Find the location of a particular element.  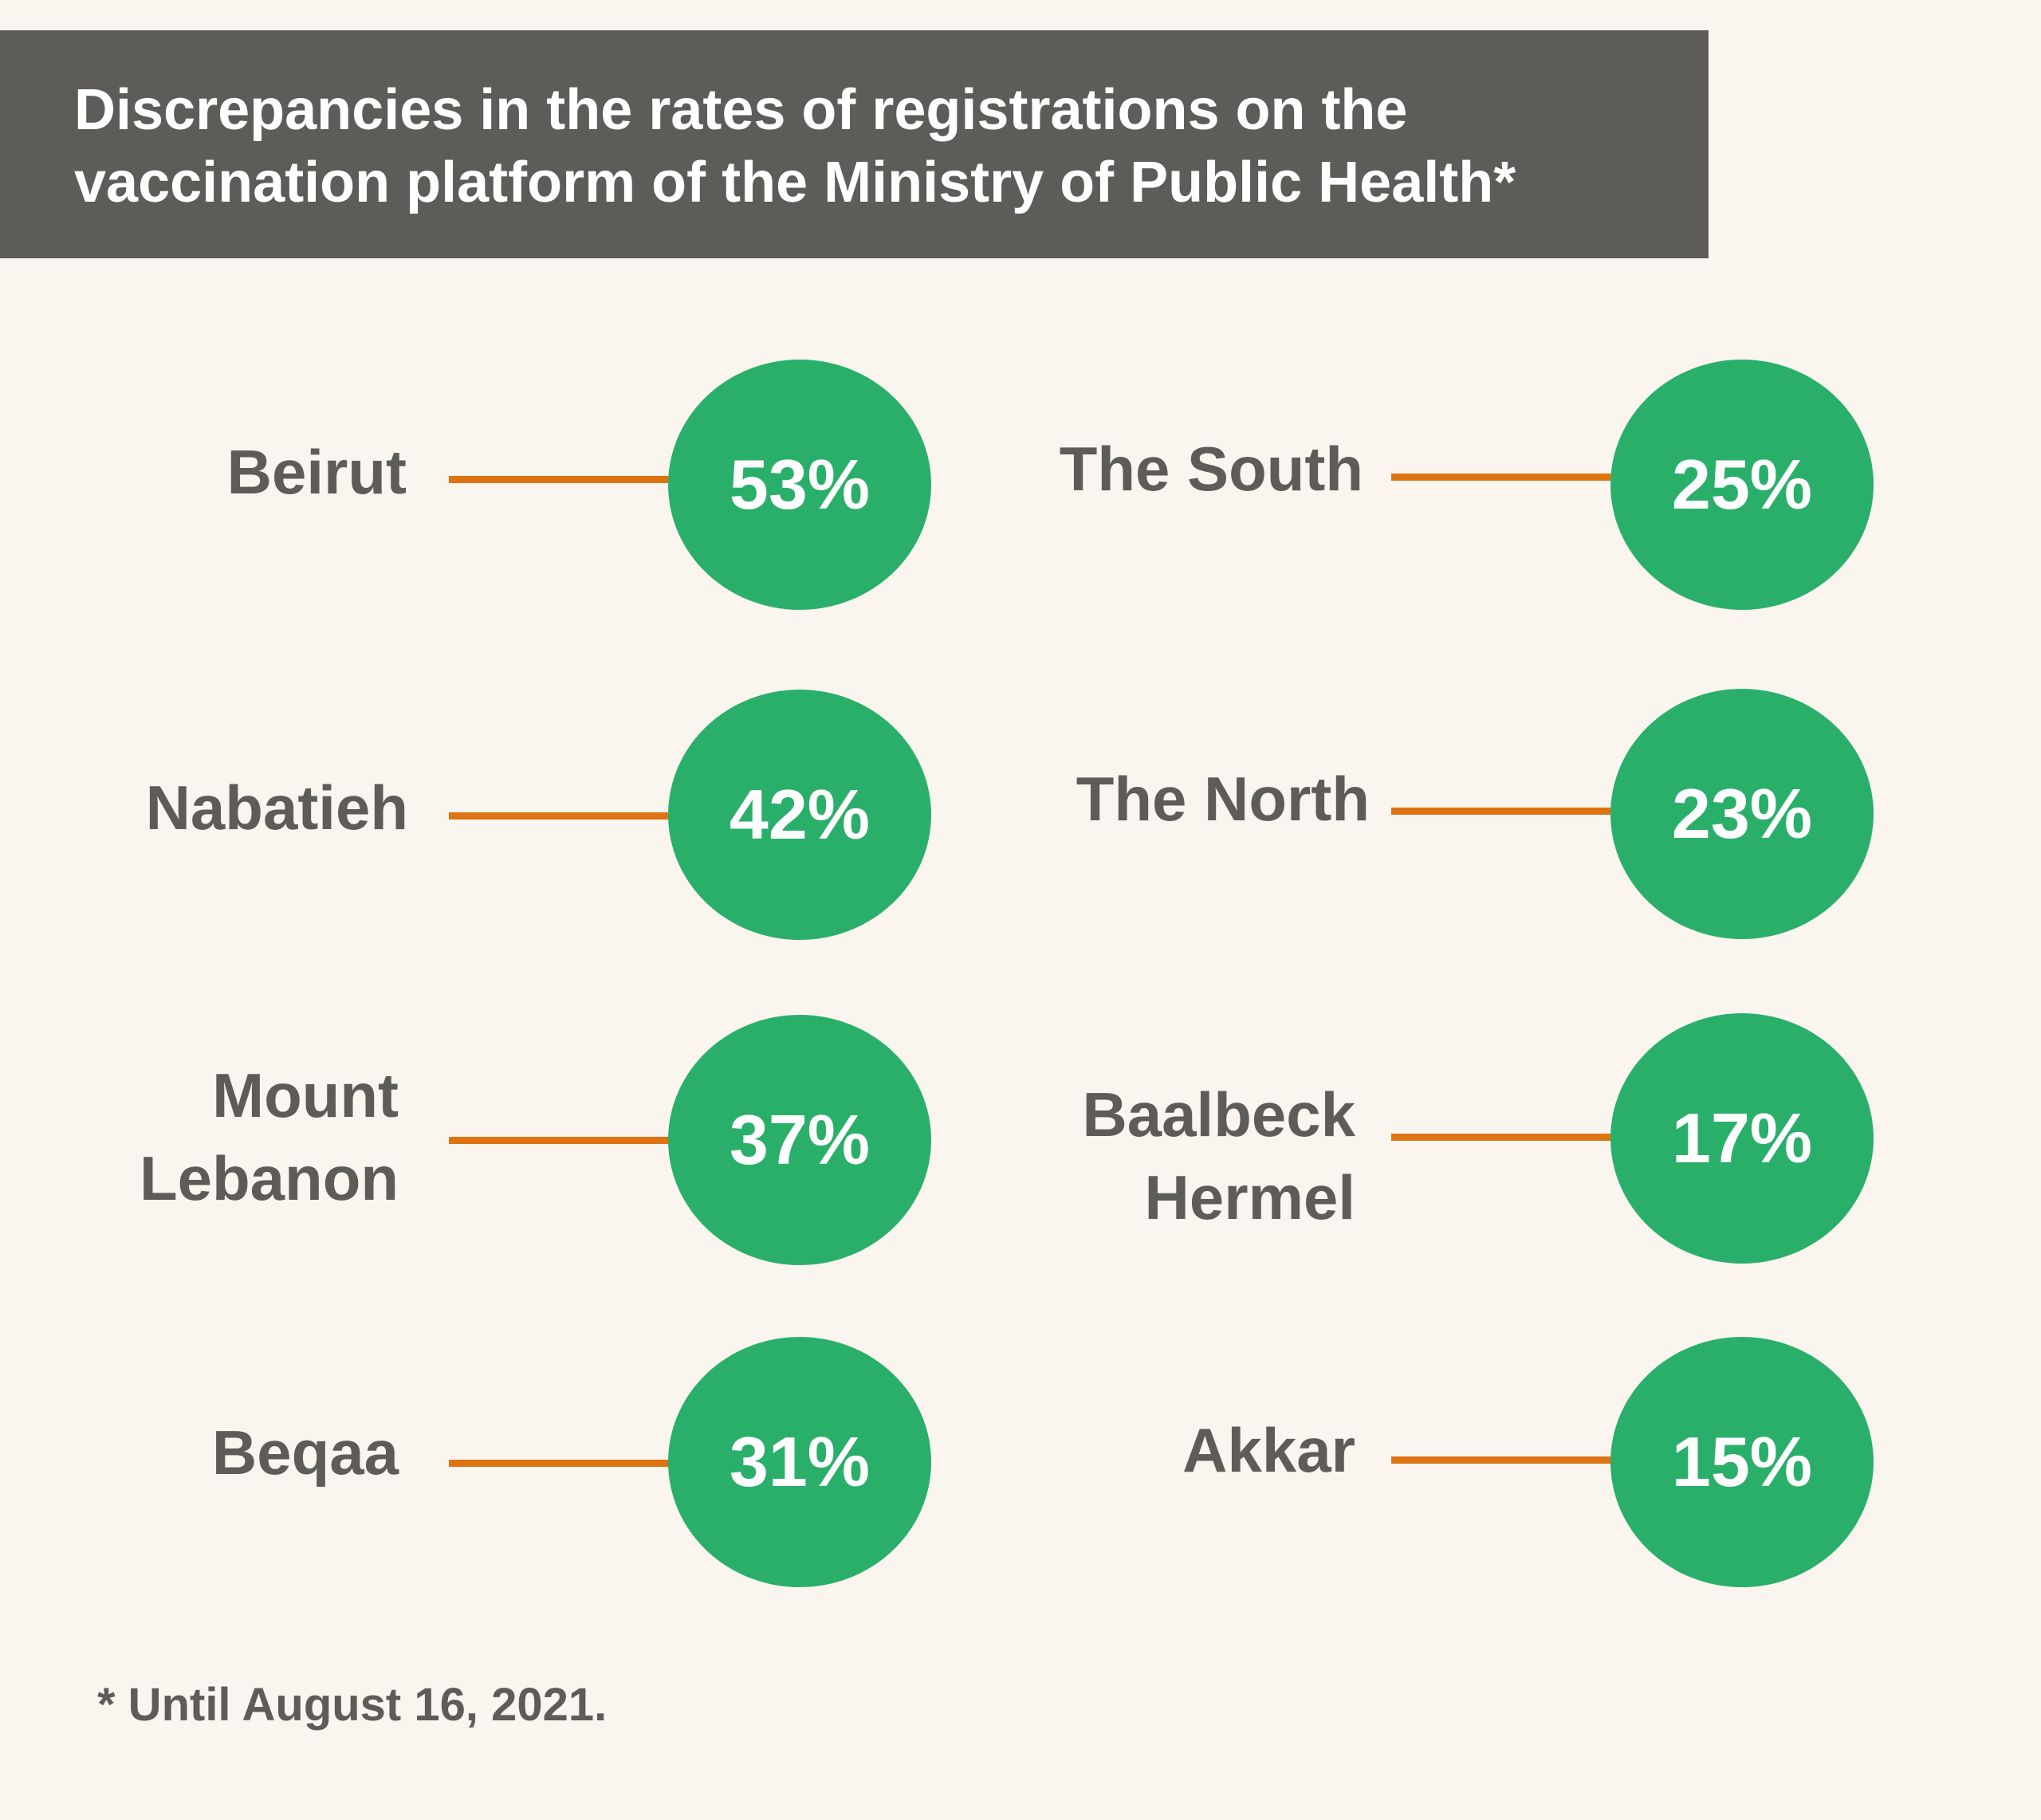

percentage-value: 17% is located at coordinates (1742, 1138).